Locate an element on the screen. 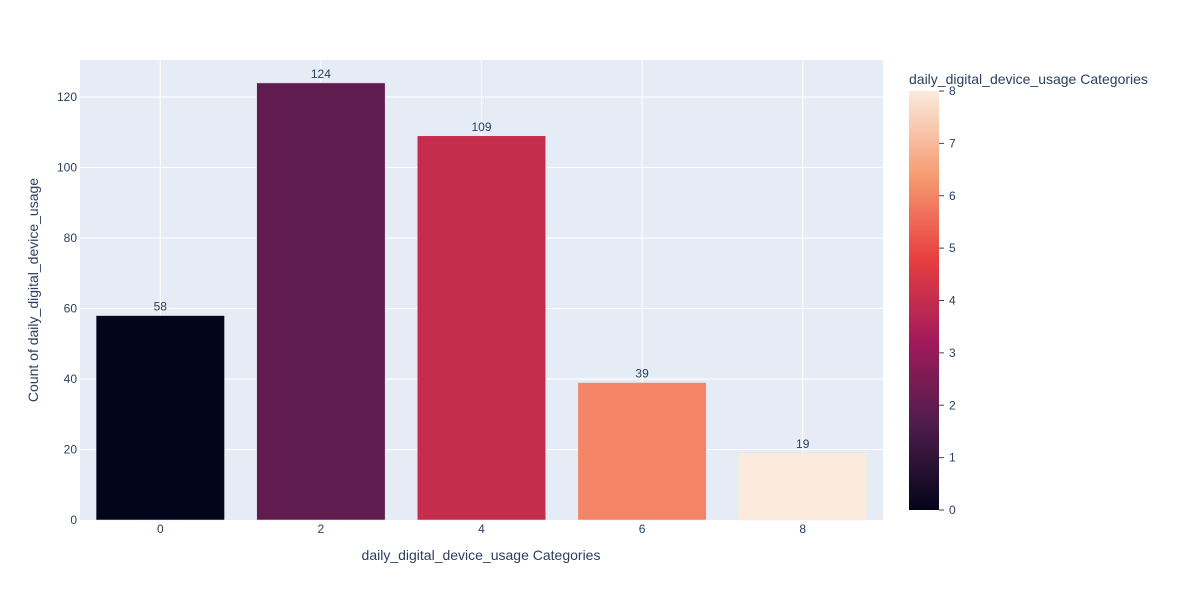 This screenshot has height=600, width=1200. y-axis-title: Count of daily_digital_device_usage is located at coordinates (33, 290).